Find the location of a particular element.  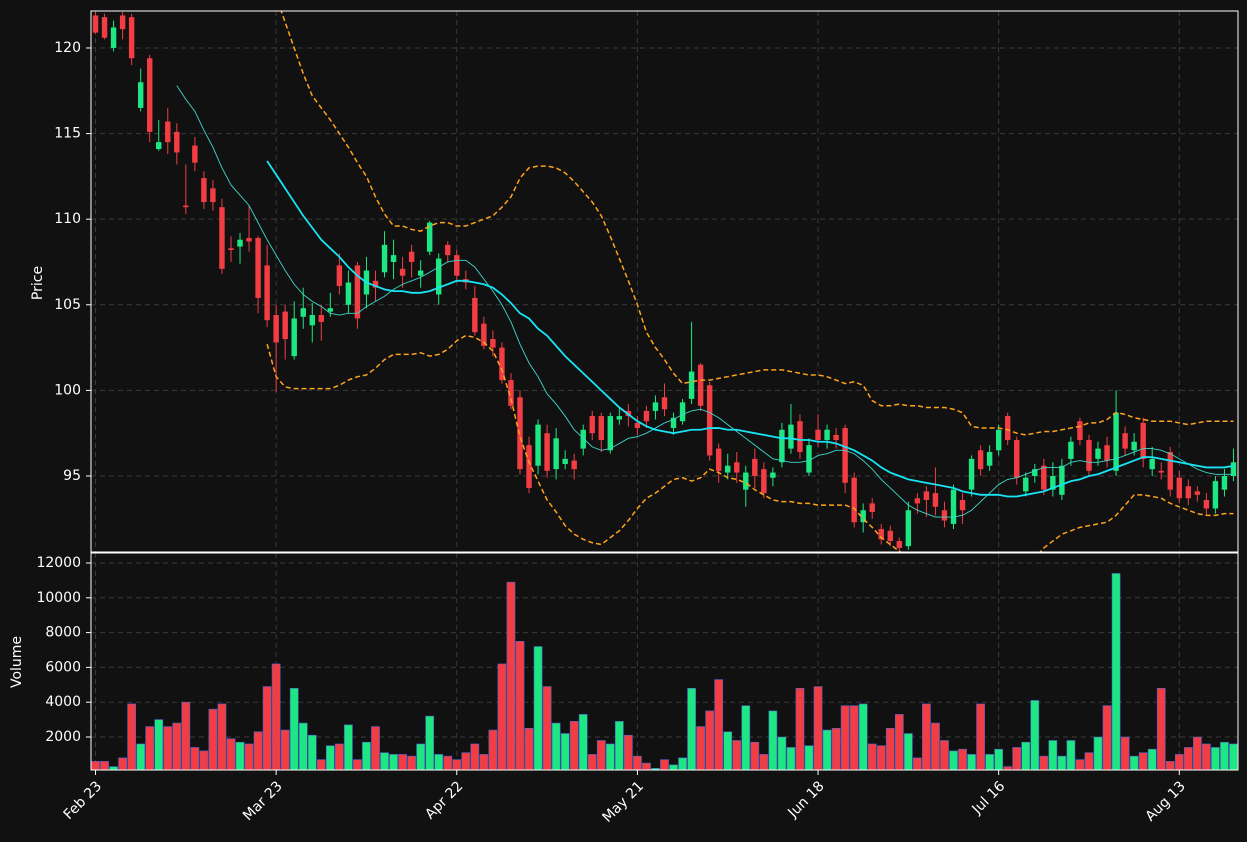

y-tick-label: 6000 is located at coordinates (63, 667).